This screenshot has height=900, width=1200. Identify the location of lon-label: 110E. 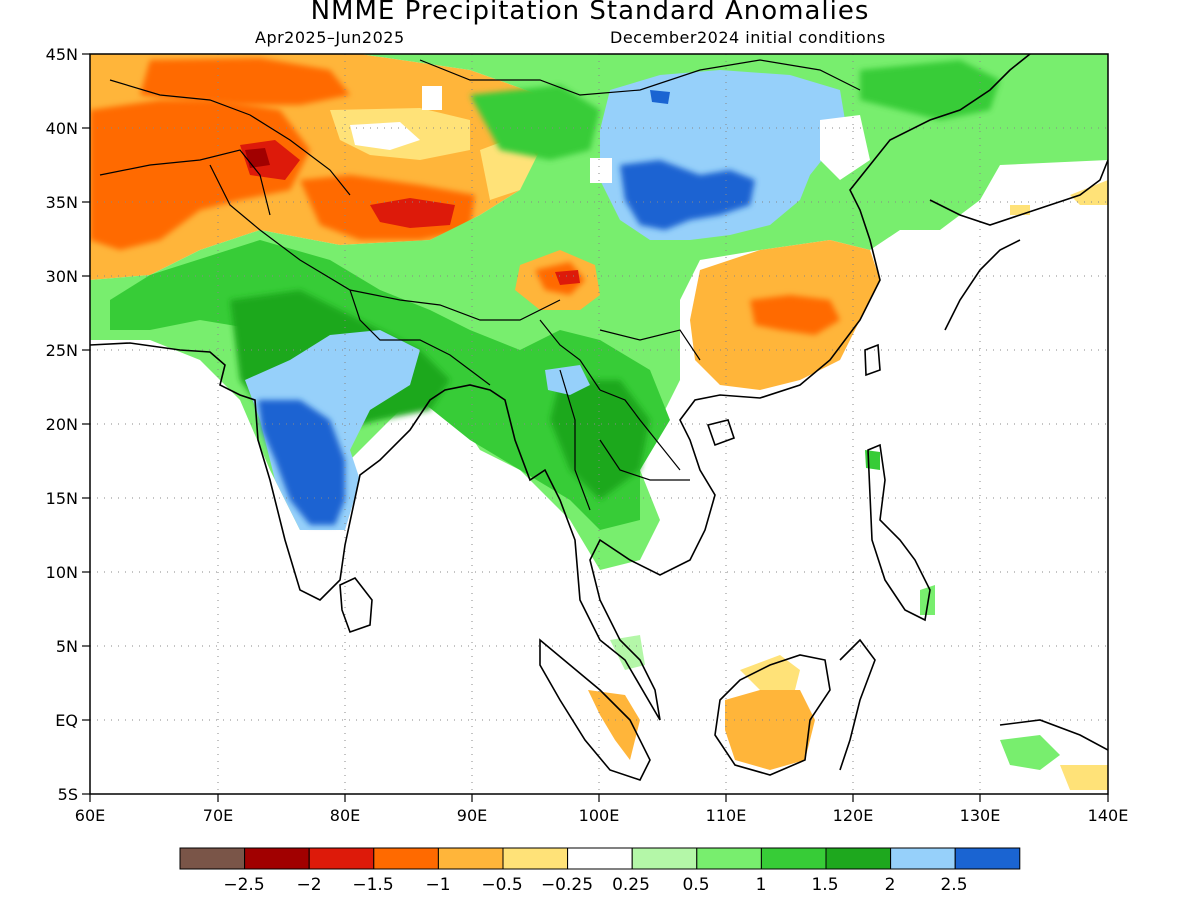
(726, 815).